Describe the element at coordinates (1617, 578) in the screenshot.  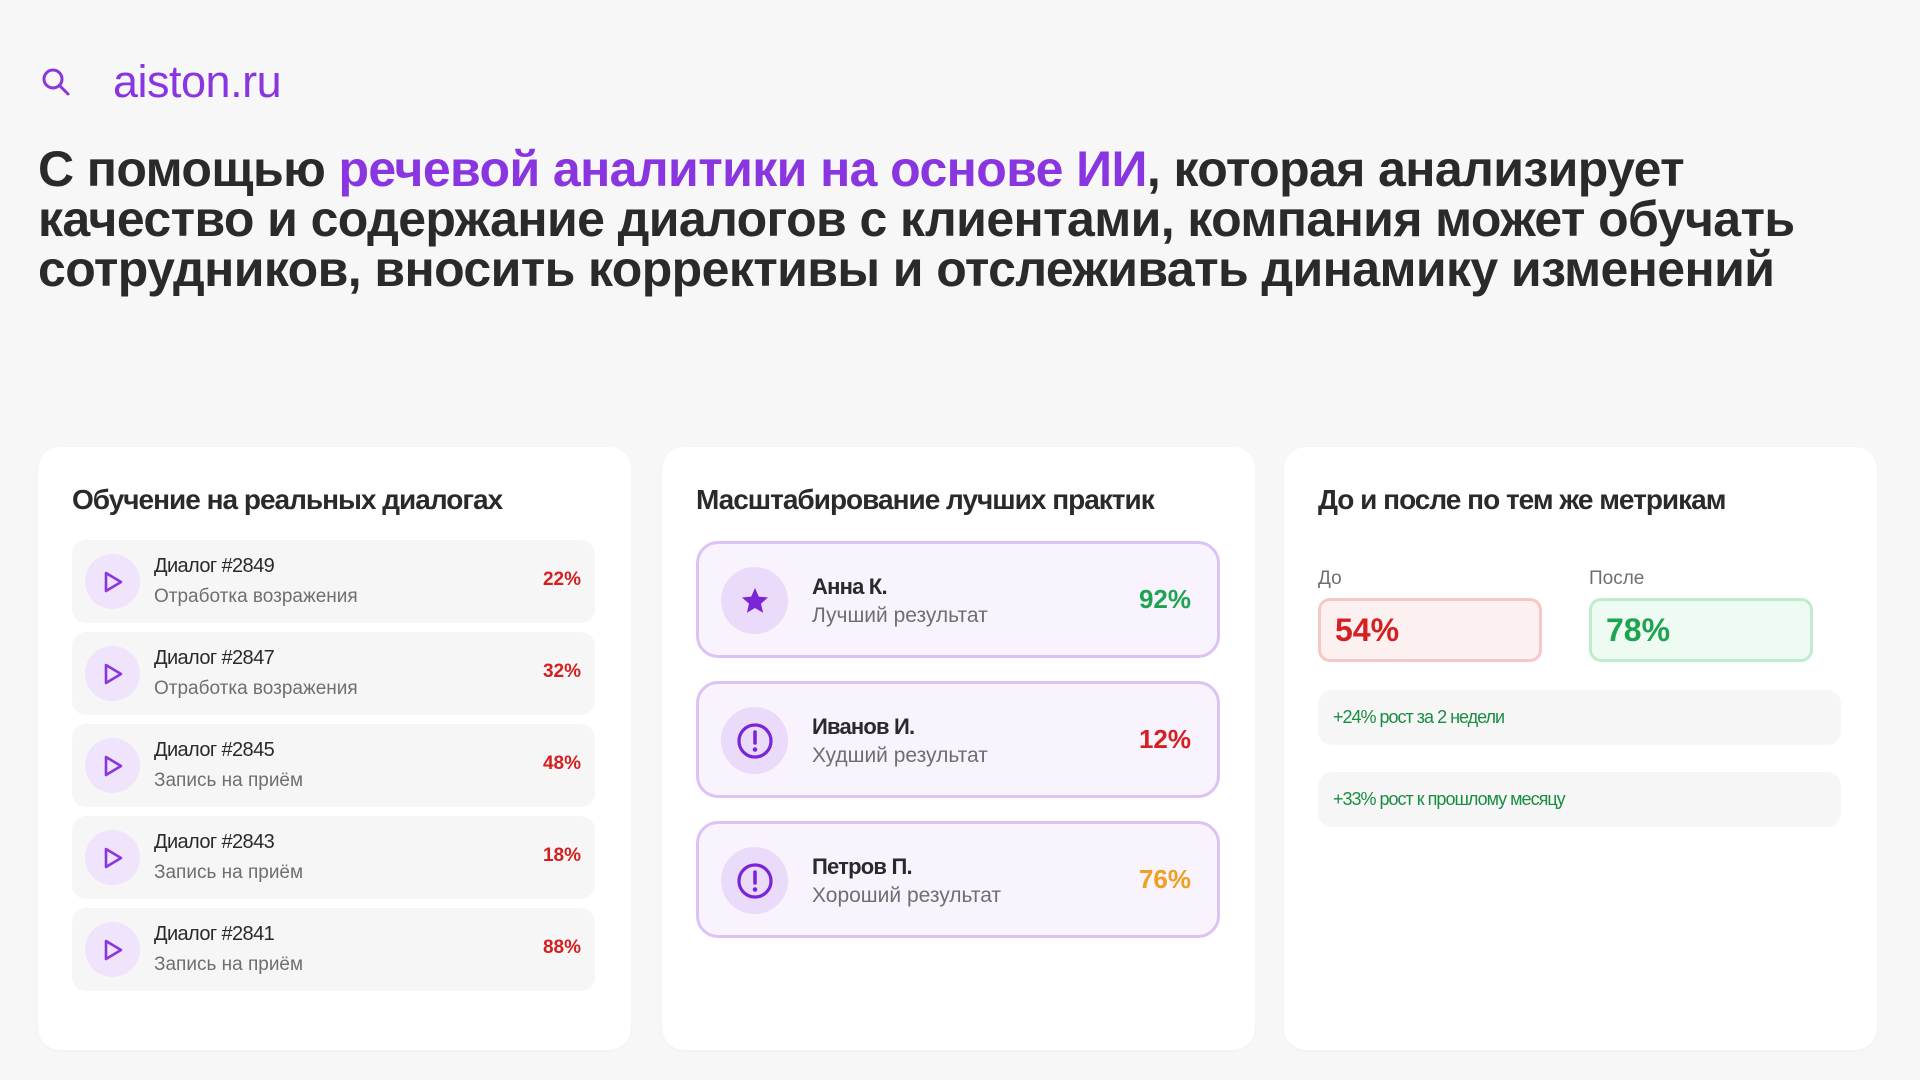
I see `after-label: После` at that location.